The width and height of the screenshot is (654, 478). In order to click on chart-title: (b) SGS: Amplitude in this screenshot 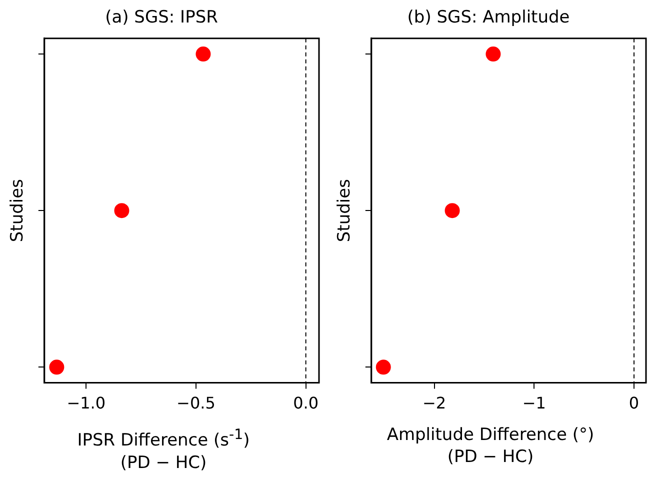, I will do `click(488, 18)`.